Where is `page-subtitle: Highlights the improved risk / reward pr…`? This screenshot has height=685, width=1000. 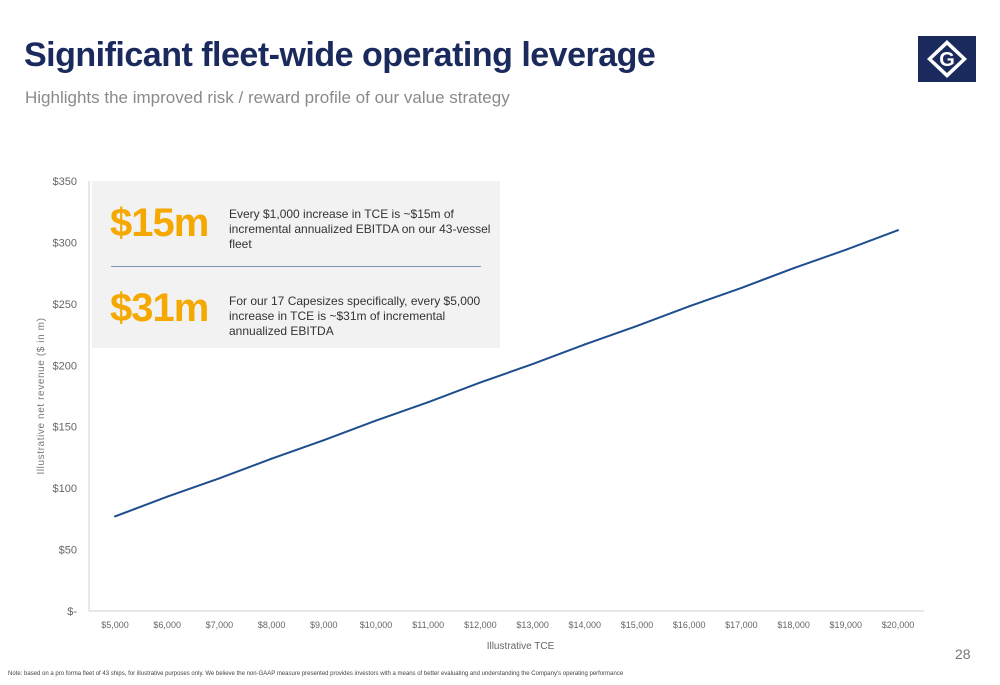
page-subtitle: Highlights the improved risk / reward pr… is located at coordinates (267, 97).